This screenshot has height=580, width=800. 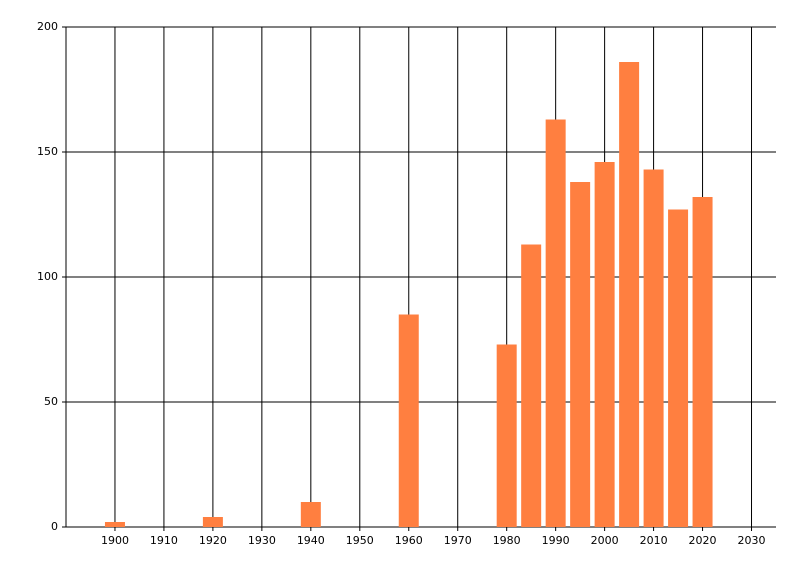 I want to click on x-tick-label: 2000, so click(x=605, y=540).